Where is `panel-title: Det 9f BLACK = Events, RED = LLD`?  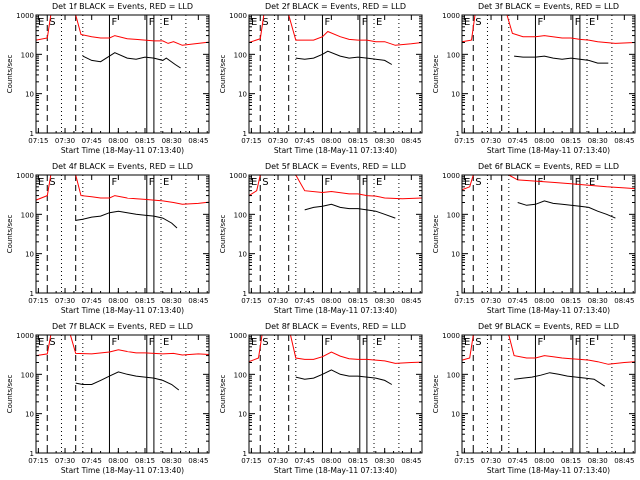
panel-title: Det 9f BLACK = Events, RED = LLD is located at coordinates (548, 326).